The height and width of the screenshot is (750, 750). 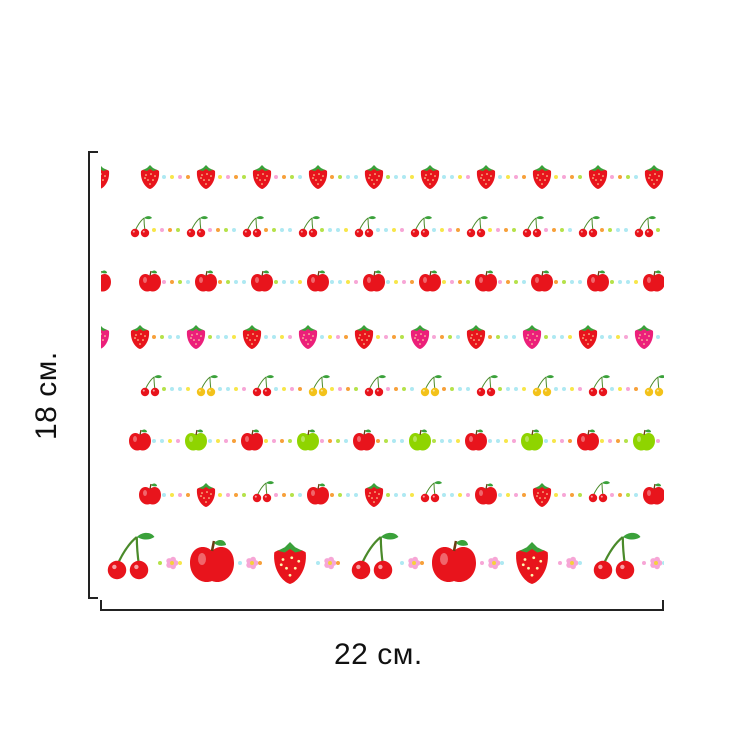 What do you see at coordinates (378, 654) in the screenshot?
I see `width-dimension-label: 22 см.` at bounding box center [378, 654].